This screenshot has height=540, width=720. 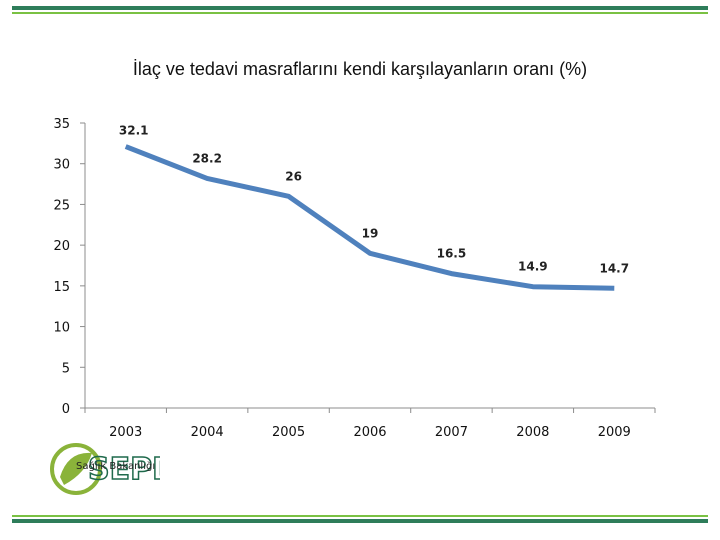 What do you see at coordinates (61, 165) in the screenshot?
I see `y-tick-label: 30` at bounding box center [61, 165].